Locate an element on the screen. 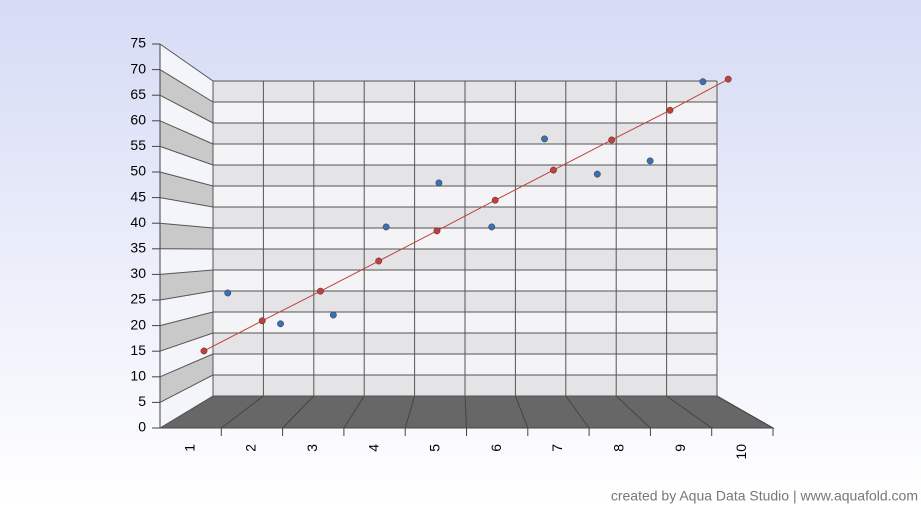  y-tick-label: 50 is located at coordinates (138, 171).